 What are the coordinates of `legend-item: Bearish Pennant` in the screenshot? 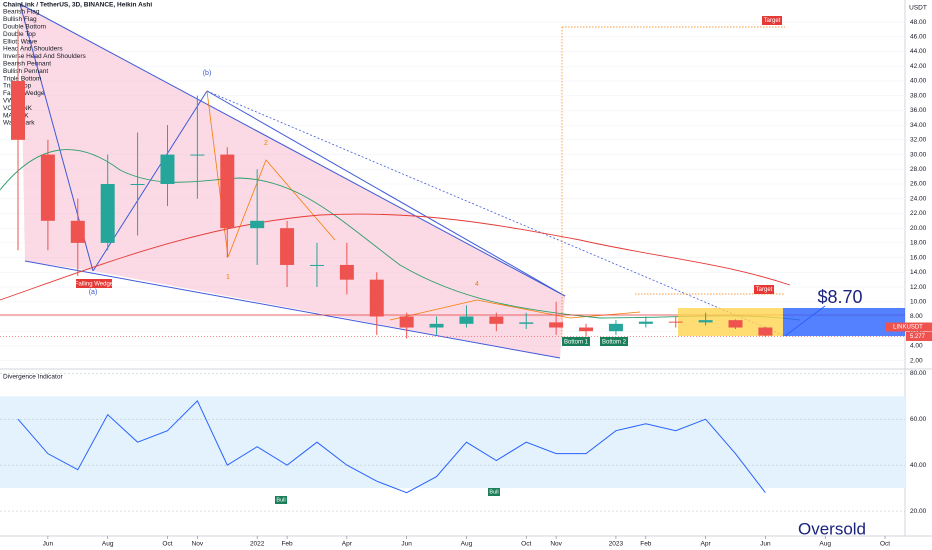 It's located at (27, 64).